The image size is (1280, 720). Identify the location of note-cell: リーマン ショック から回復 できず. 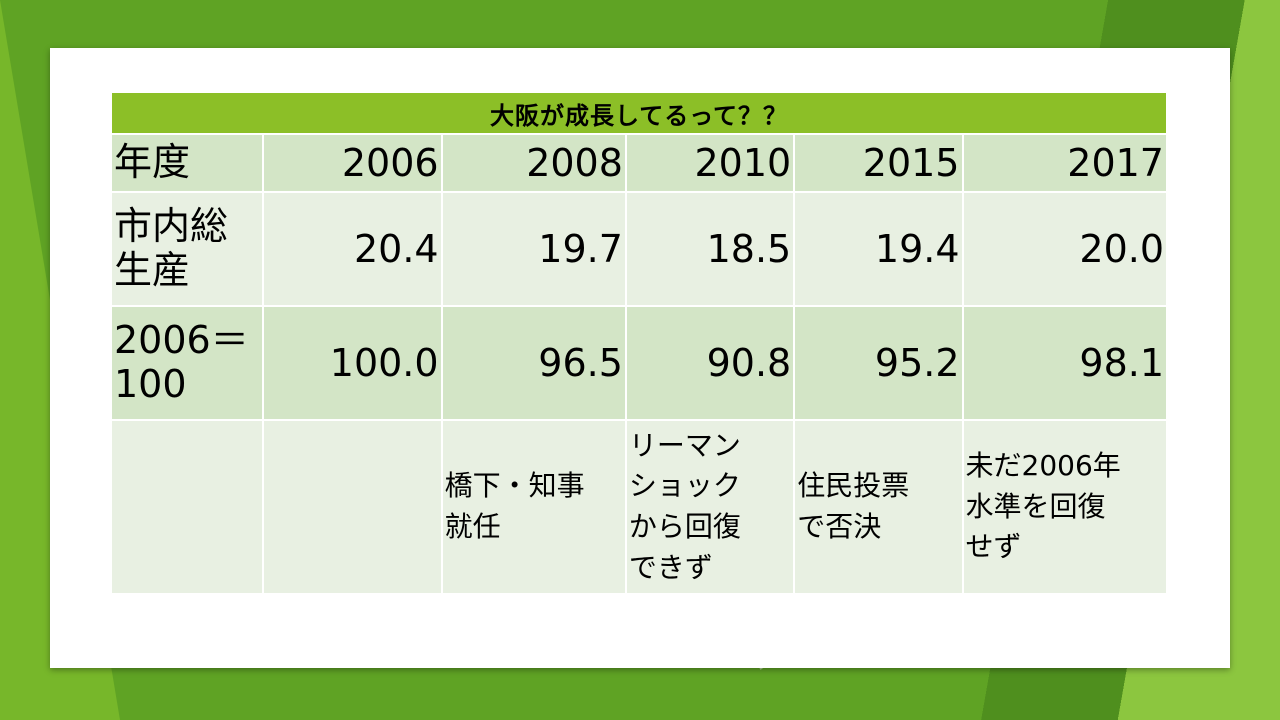
(710, 507).